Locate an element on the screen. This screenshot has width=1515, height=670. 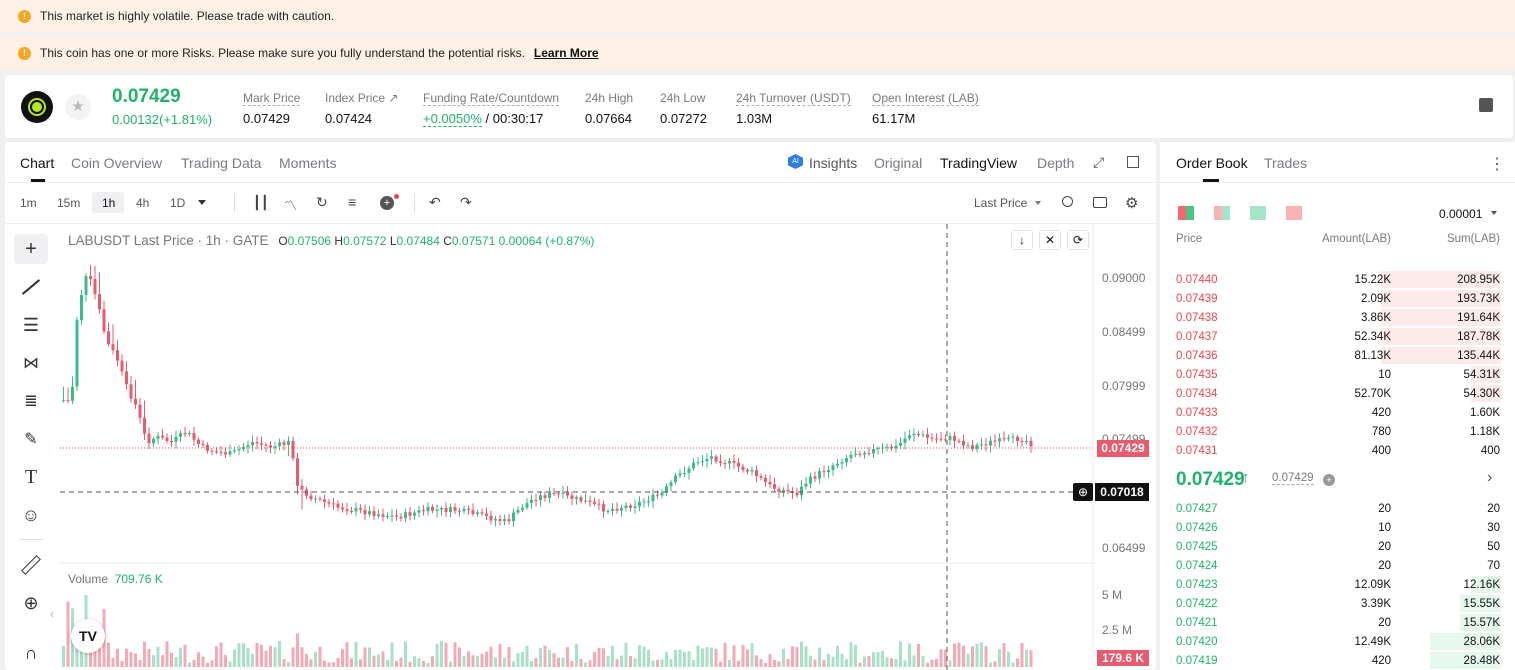
crosshair-icon: + is located at coordinates (31, 249).